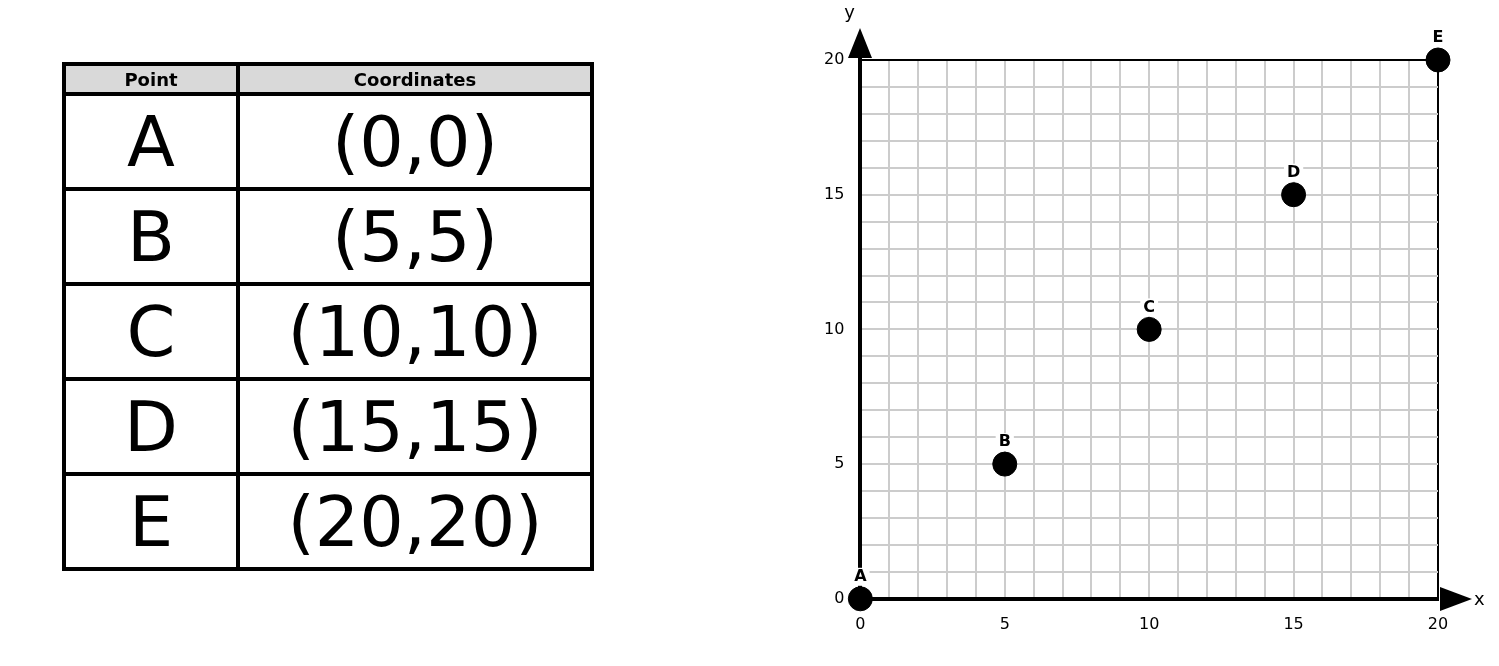 The height and width of the screenshot is (666, 1499). Describe the element at coordinates (415, 331) in the screenshot. I see `text: (10,10)` at that location.